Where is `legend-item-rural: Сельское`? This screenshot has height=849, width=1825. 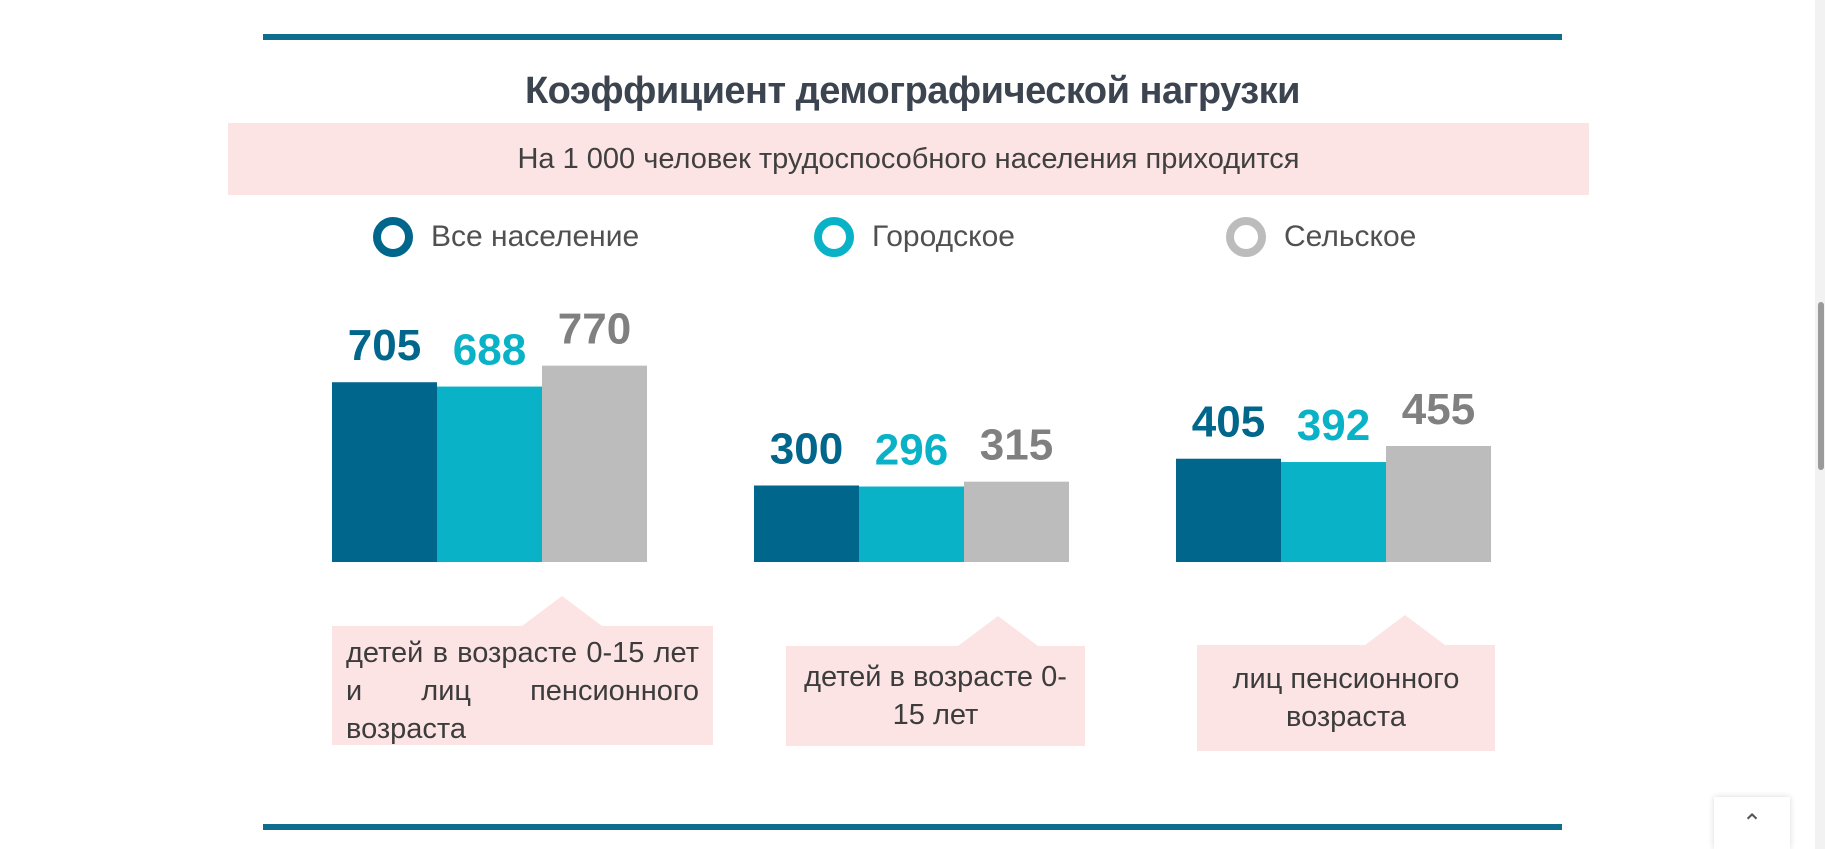
legend-item-rural: Сельское is located at coordinates (1321, 237).